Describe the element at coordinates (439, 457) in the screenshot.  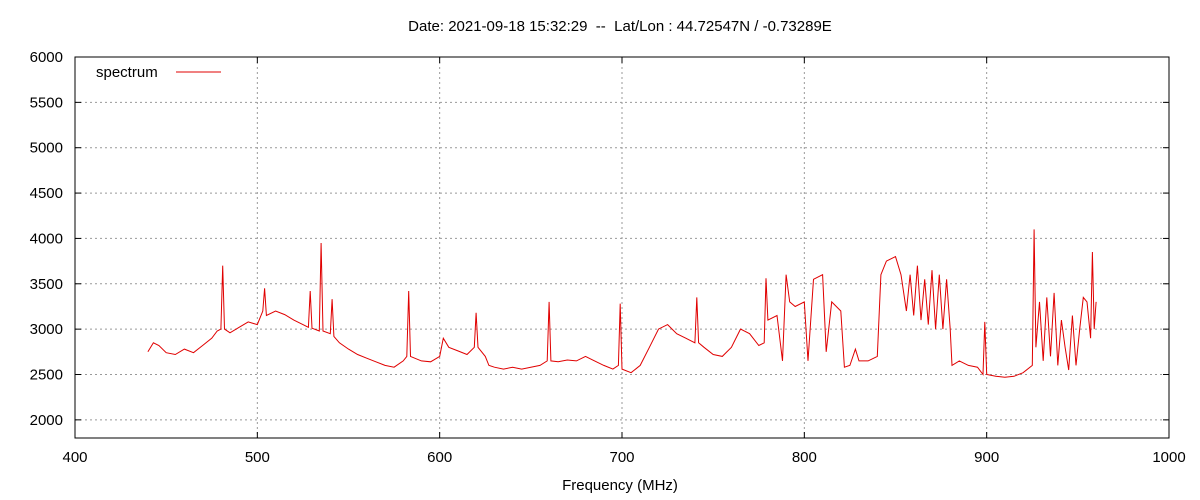
I see `x-tick-label: 600` at that location.